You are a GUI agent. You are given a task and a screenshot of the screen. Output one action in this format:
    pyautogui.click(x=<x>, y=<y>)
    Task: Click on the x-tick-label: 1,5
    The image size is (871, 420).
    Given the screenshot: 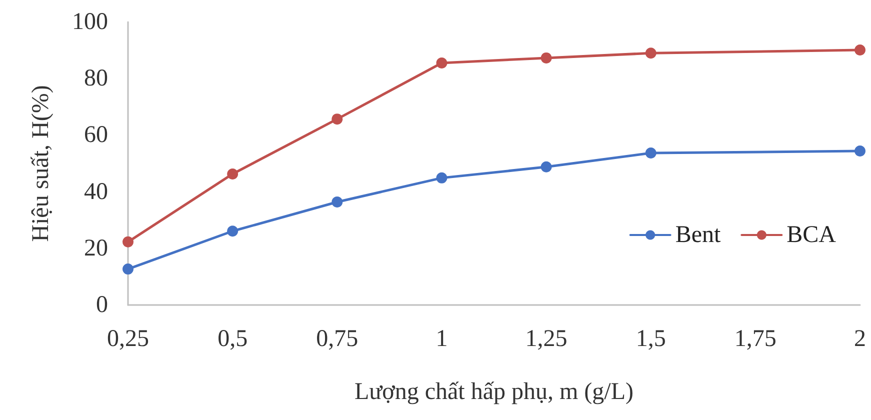 What is the action you would take?
    pyautogui.click(x=651, y=339)
    